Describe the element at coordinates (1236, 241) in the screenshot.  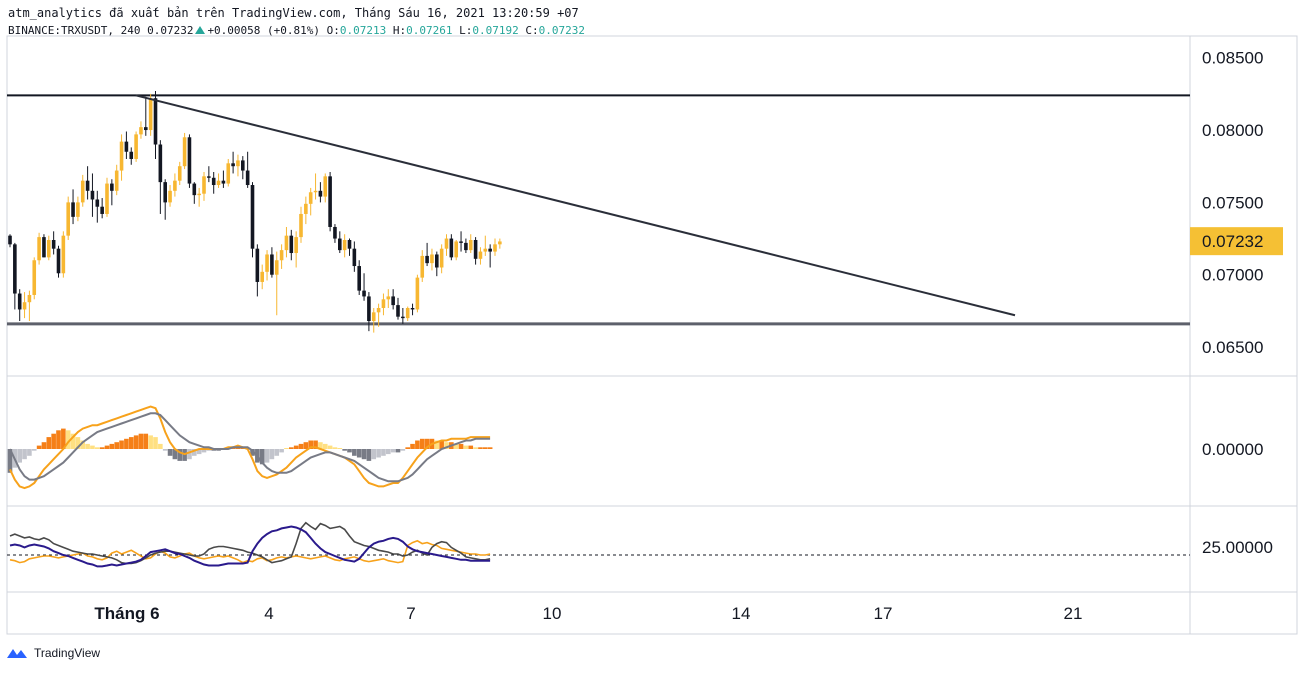
I see `last-price-tag` at that location.